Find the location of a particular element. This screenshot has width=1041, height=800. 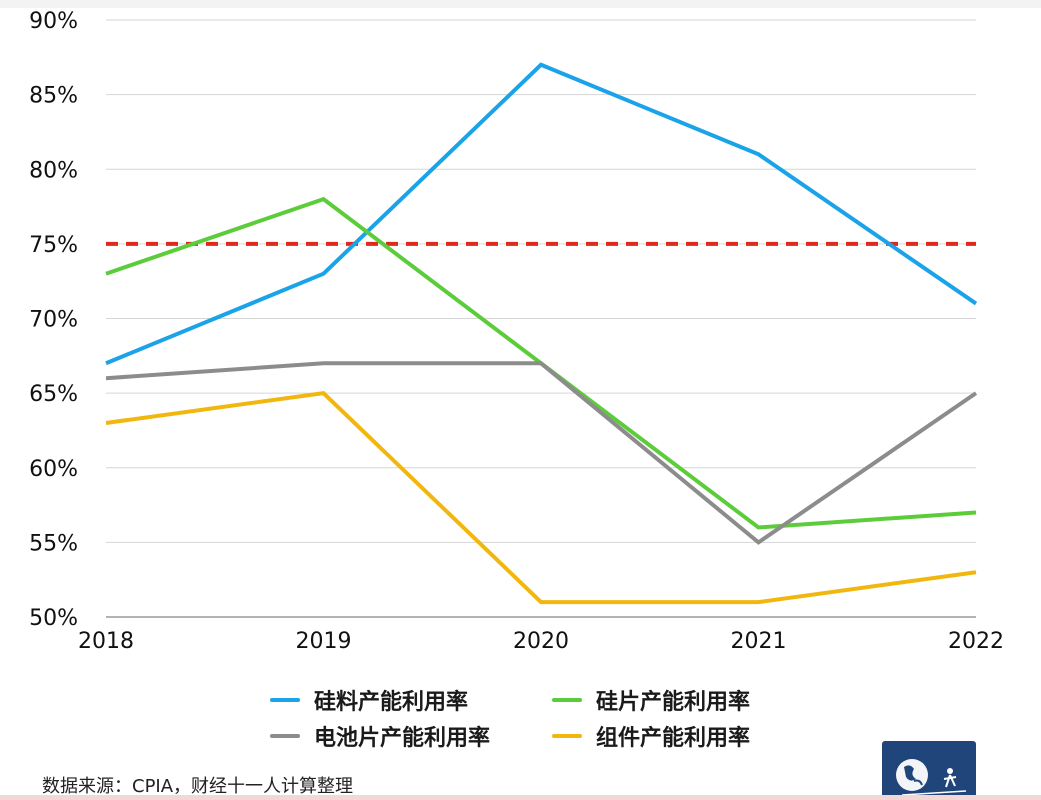

y-tick-label-2: 60% is located at coordinates (53, 469).